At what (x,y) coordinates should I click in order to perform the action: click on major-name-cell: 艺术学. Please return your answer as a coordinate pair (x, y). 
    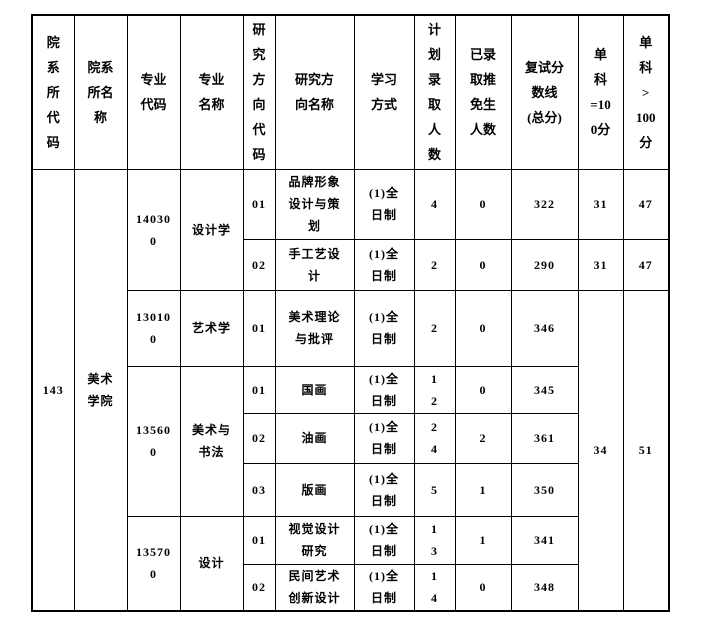
    Looking at the image, I should click on (211, 328).